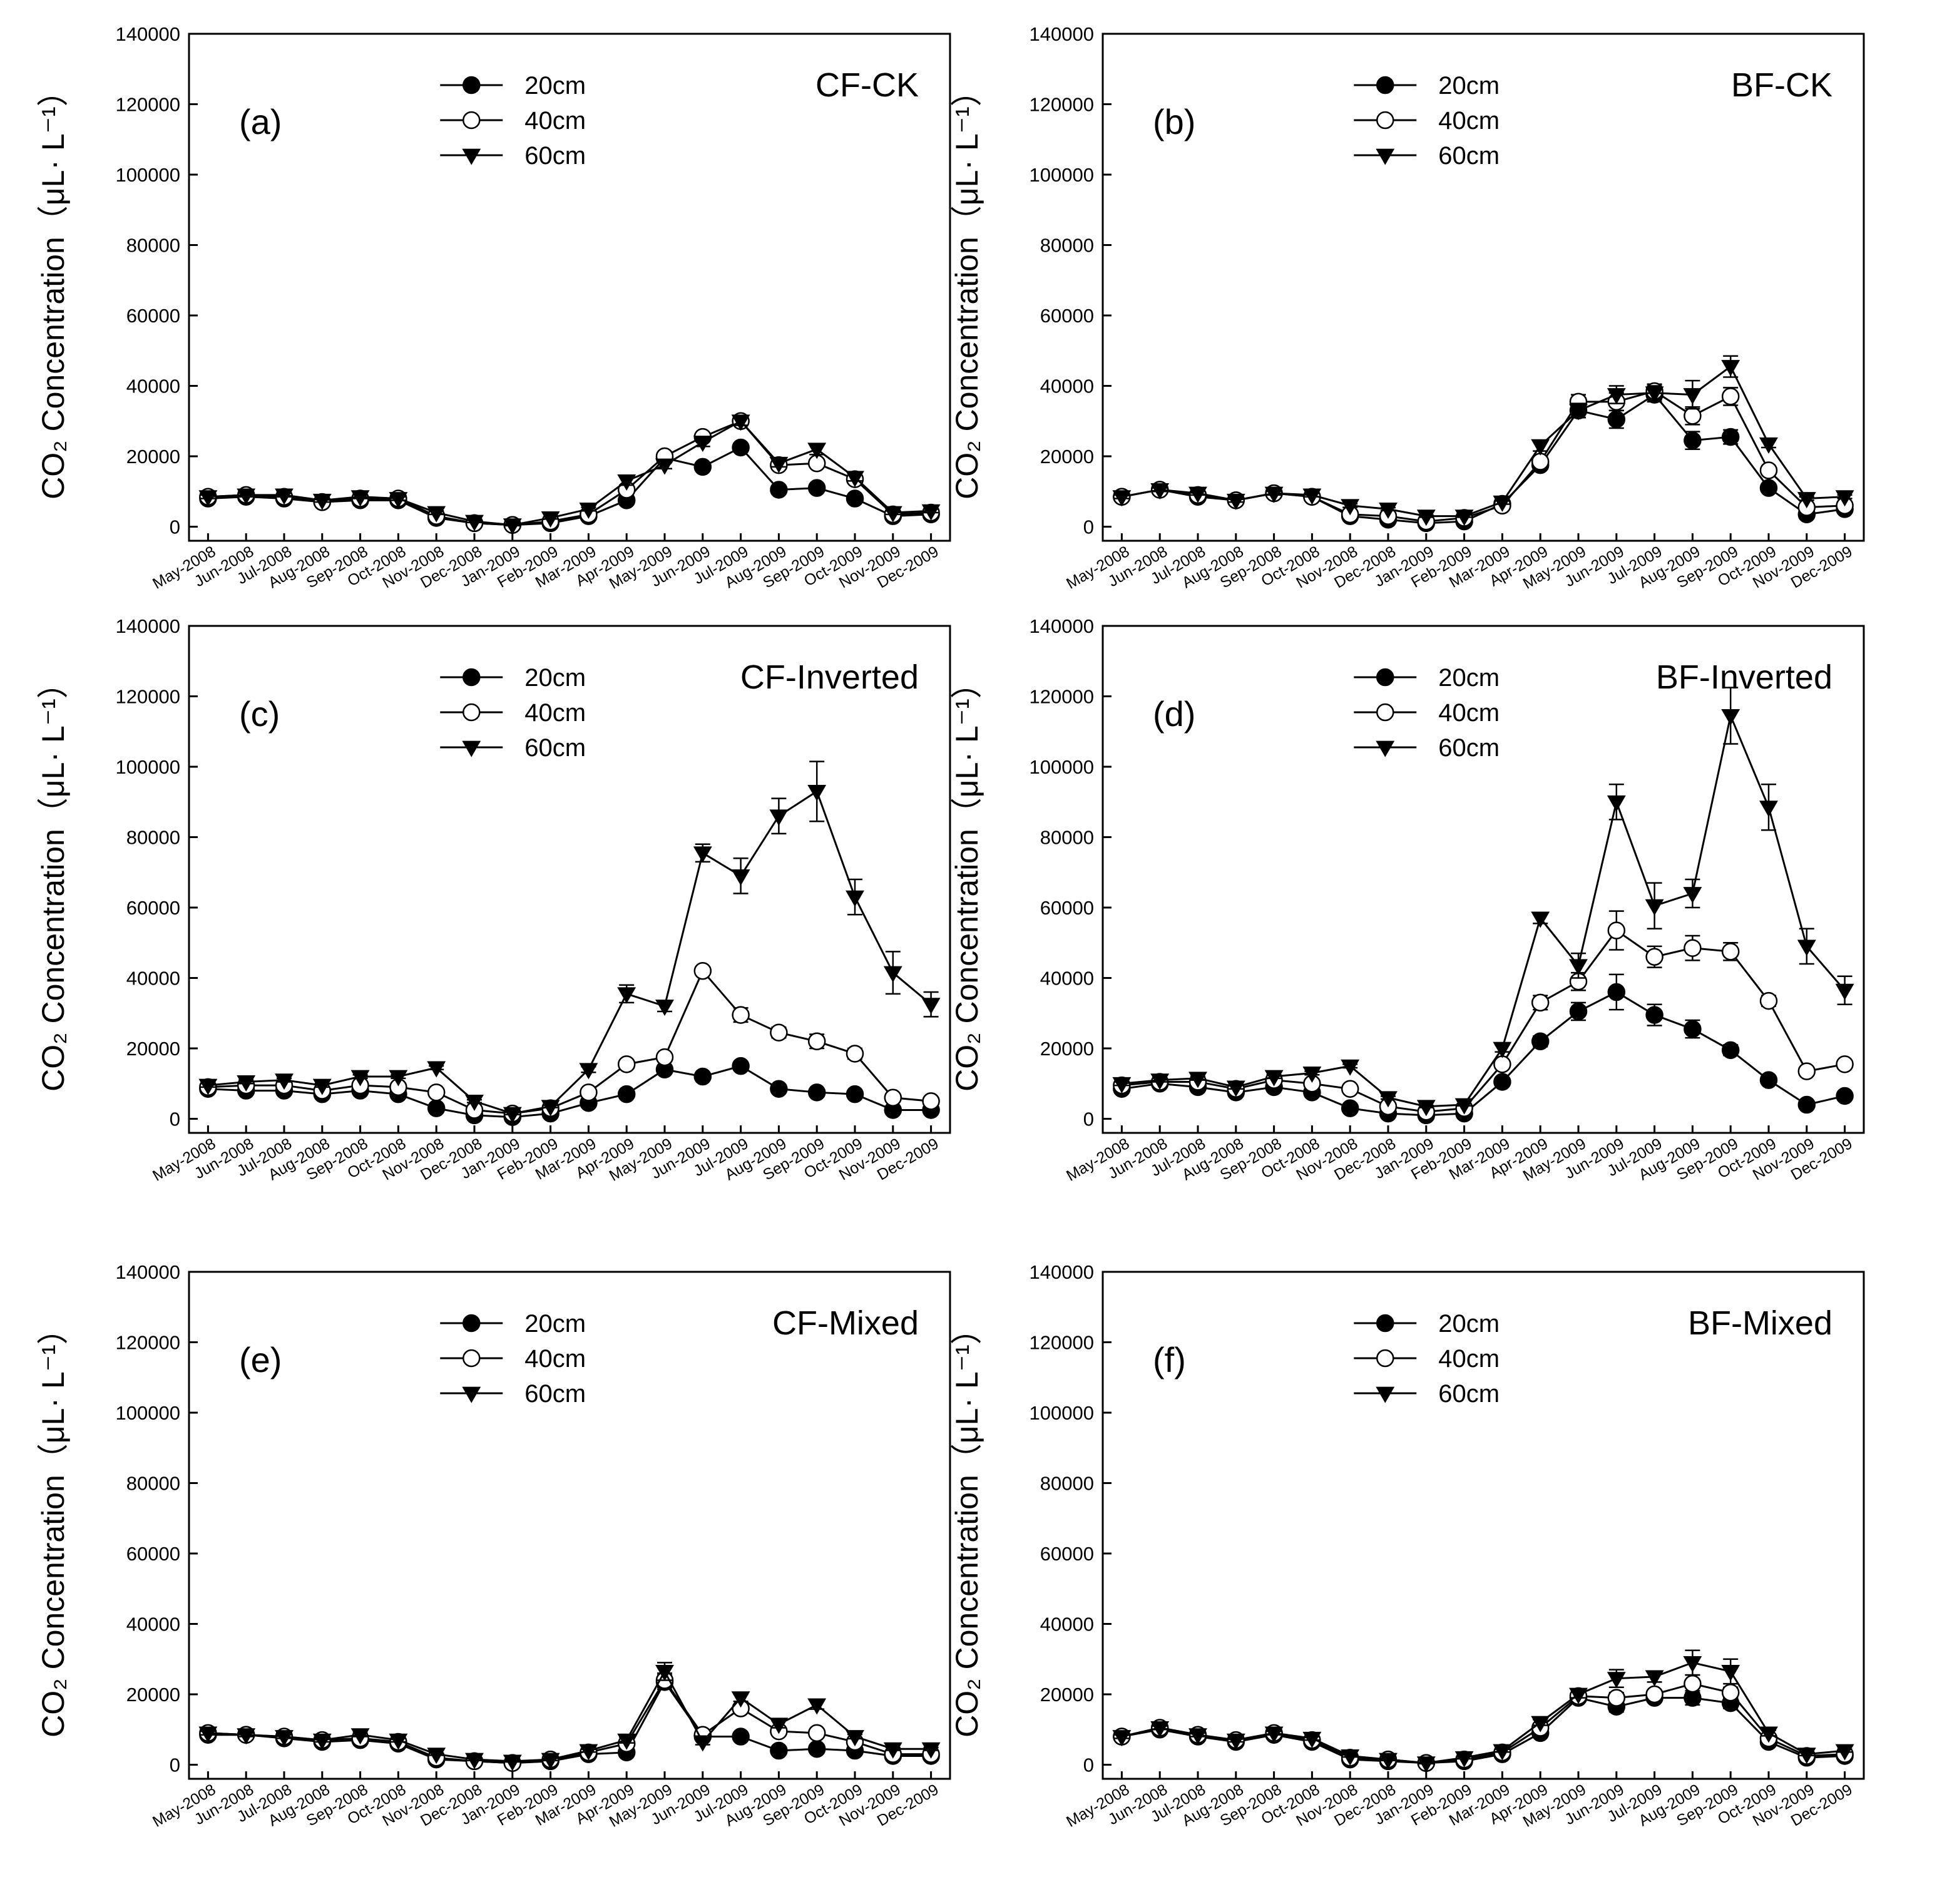 Image resolution: width=1942 pixels, height=1904 pixels. I want to click on y-tick-label: 20000, so click(1067, 1695).